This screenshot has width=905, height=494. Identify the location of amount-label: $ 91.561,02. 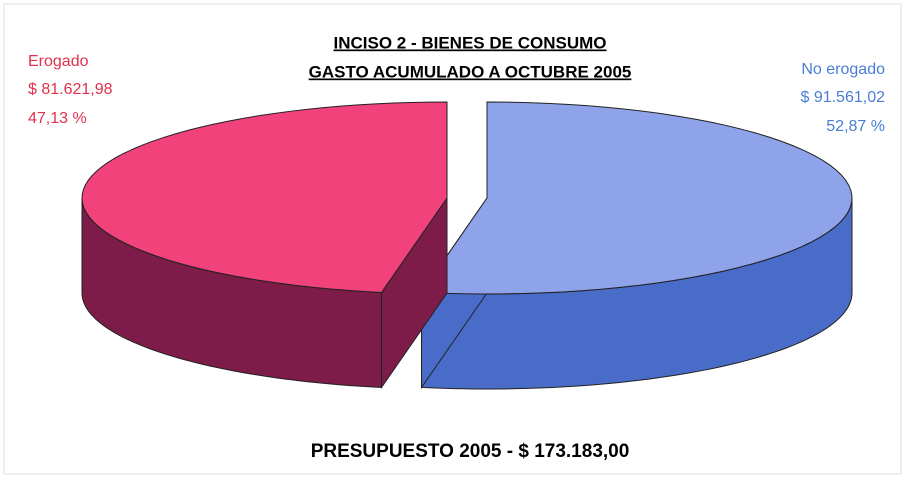
(842, 97).